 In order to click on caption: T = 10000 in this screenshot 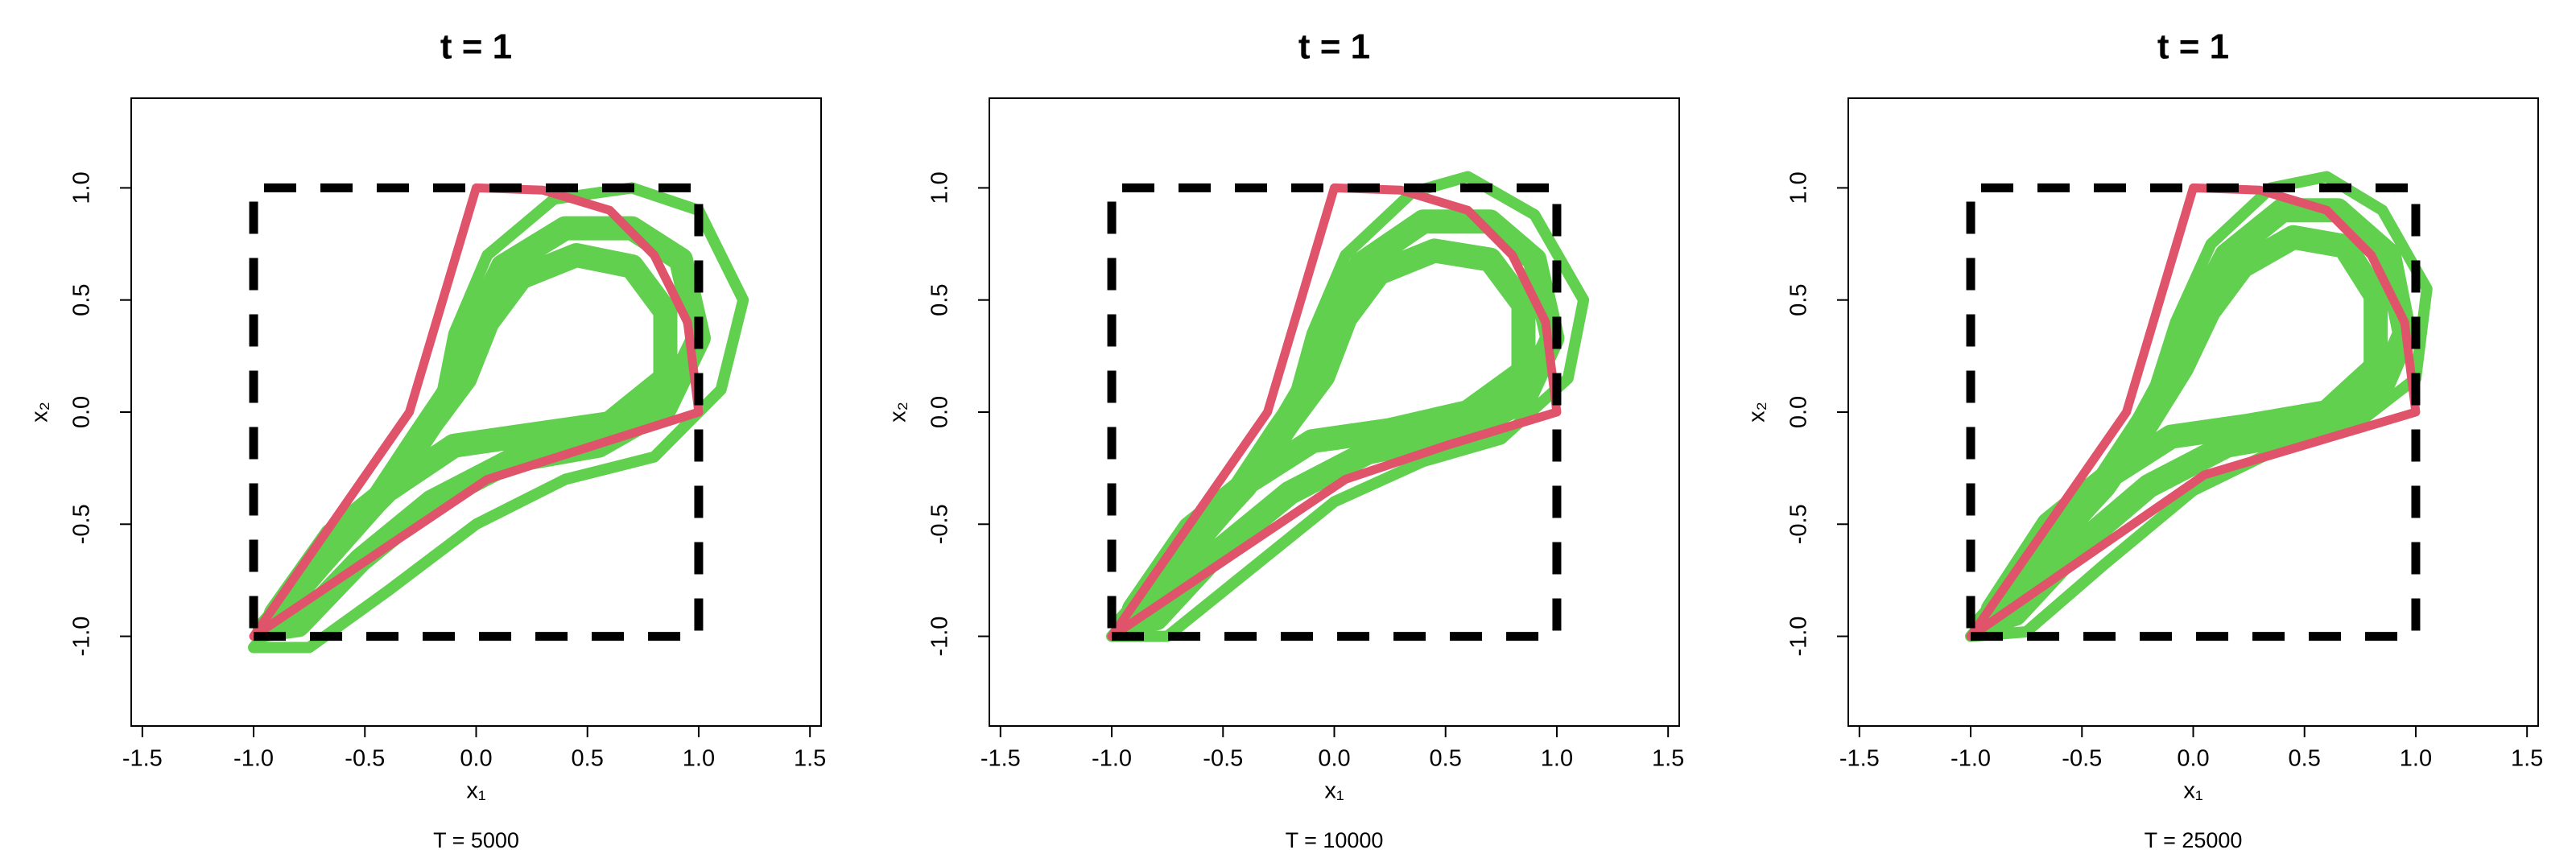, I will do `click(1335, 840)`.